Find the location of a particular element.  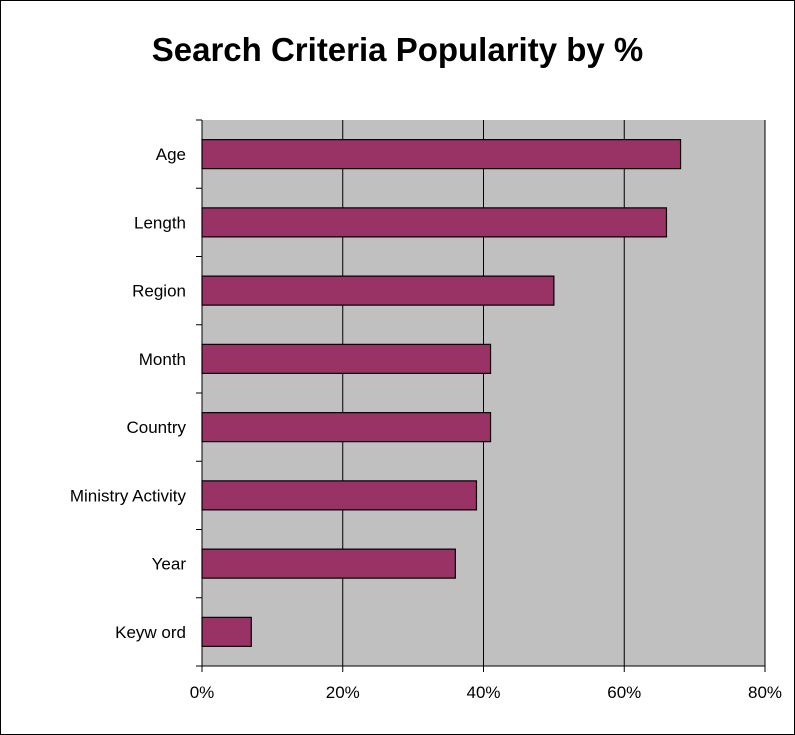

category-label: Month is located at coordinates (162, 359).